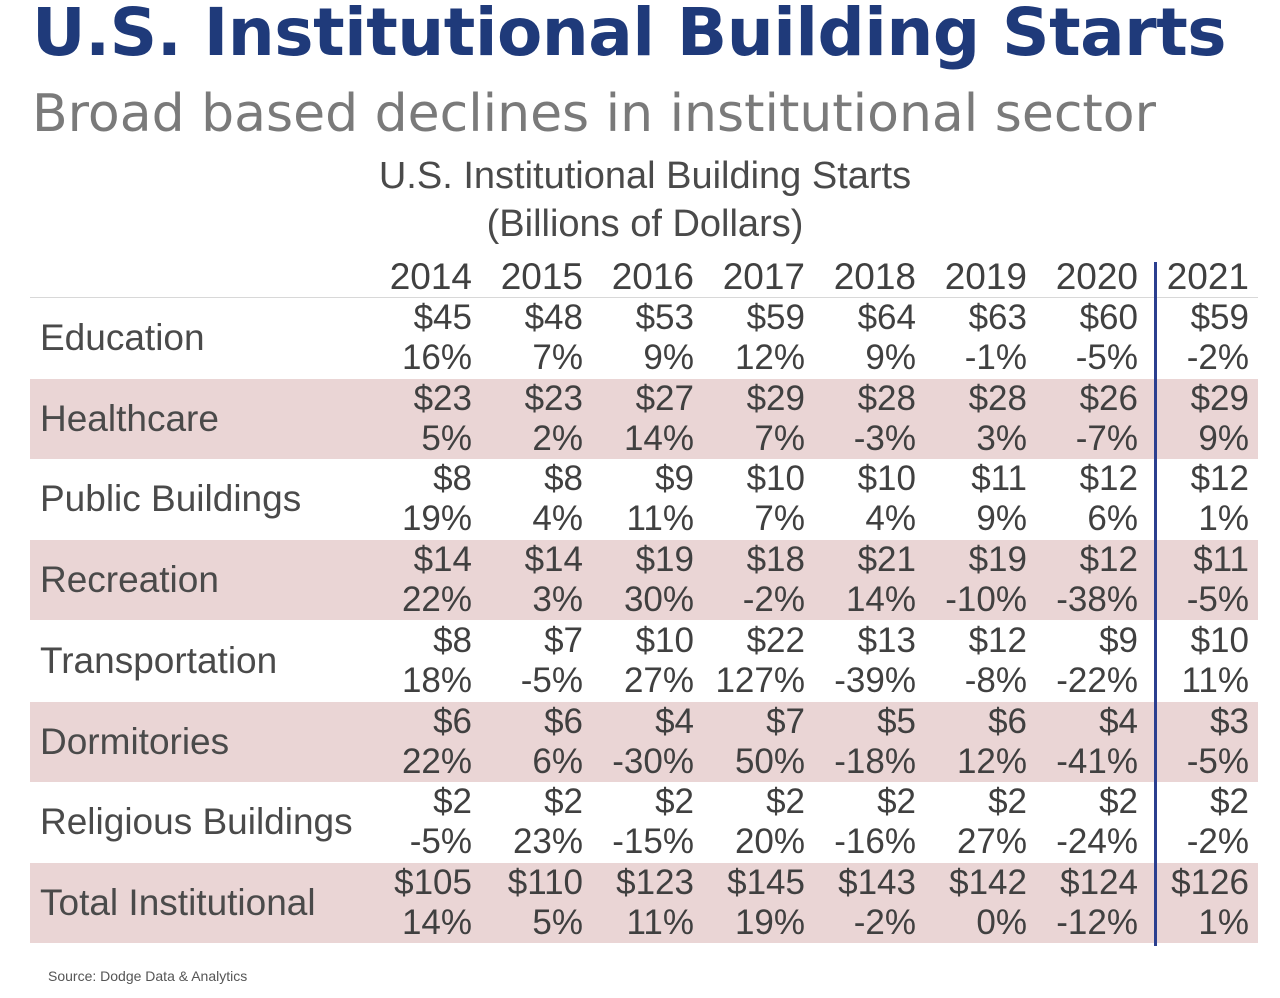  Describe the element at coordinates (769, 761) in the screenshot. I see `cell-percent-change: 50%` at that location.